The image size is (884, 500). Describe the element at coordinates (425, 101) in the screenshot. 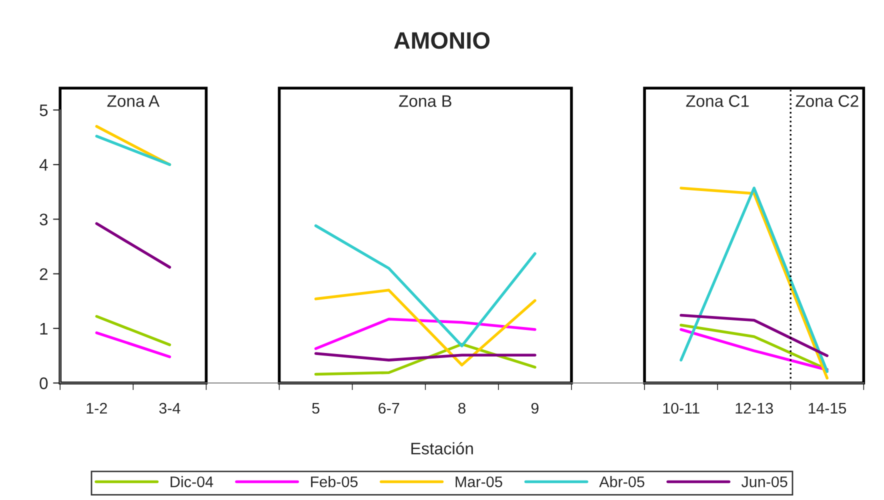

I see `text: Zona B` at that location.